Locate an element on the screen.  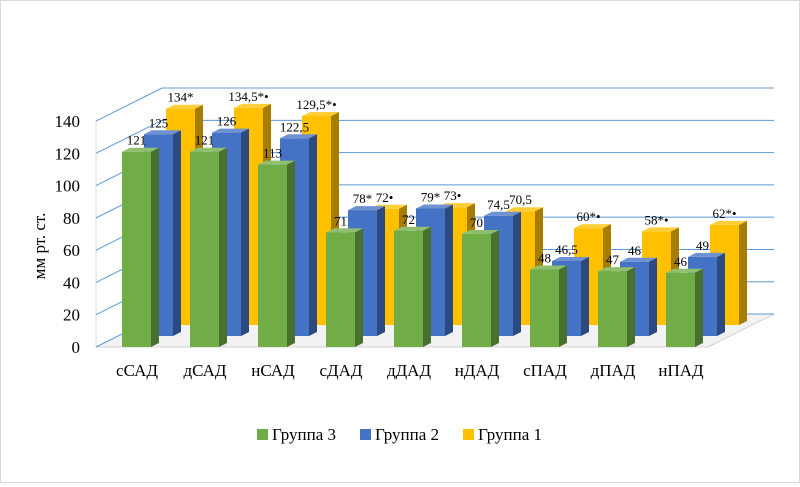
y-axis-ticks: 0 20 40 60 80 100 120 140 is located at coordinates (68, 234).